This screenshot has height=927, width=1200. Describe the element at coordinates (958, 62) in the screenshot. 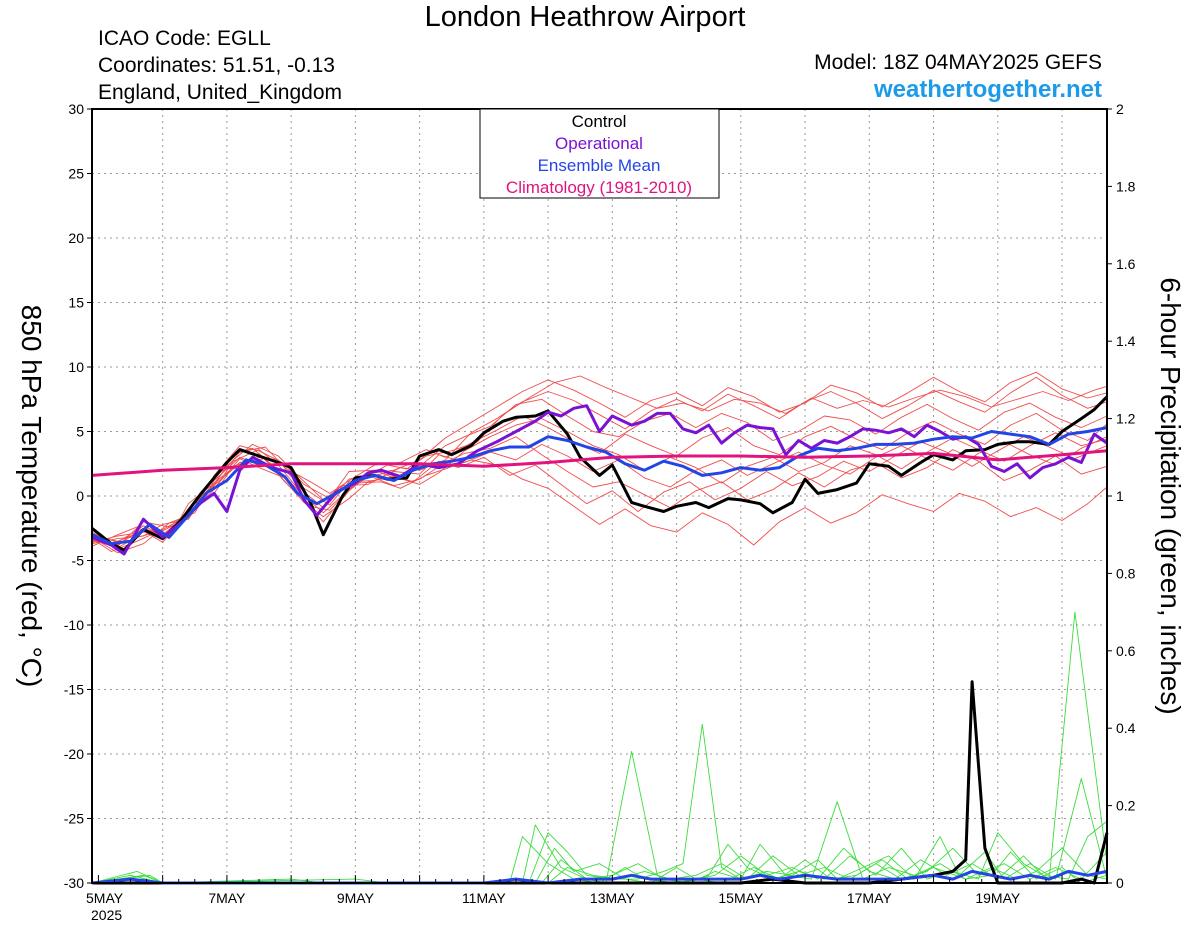

I see `model-run: Model: 18Z 04MAY2025 GEFS` at that location.